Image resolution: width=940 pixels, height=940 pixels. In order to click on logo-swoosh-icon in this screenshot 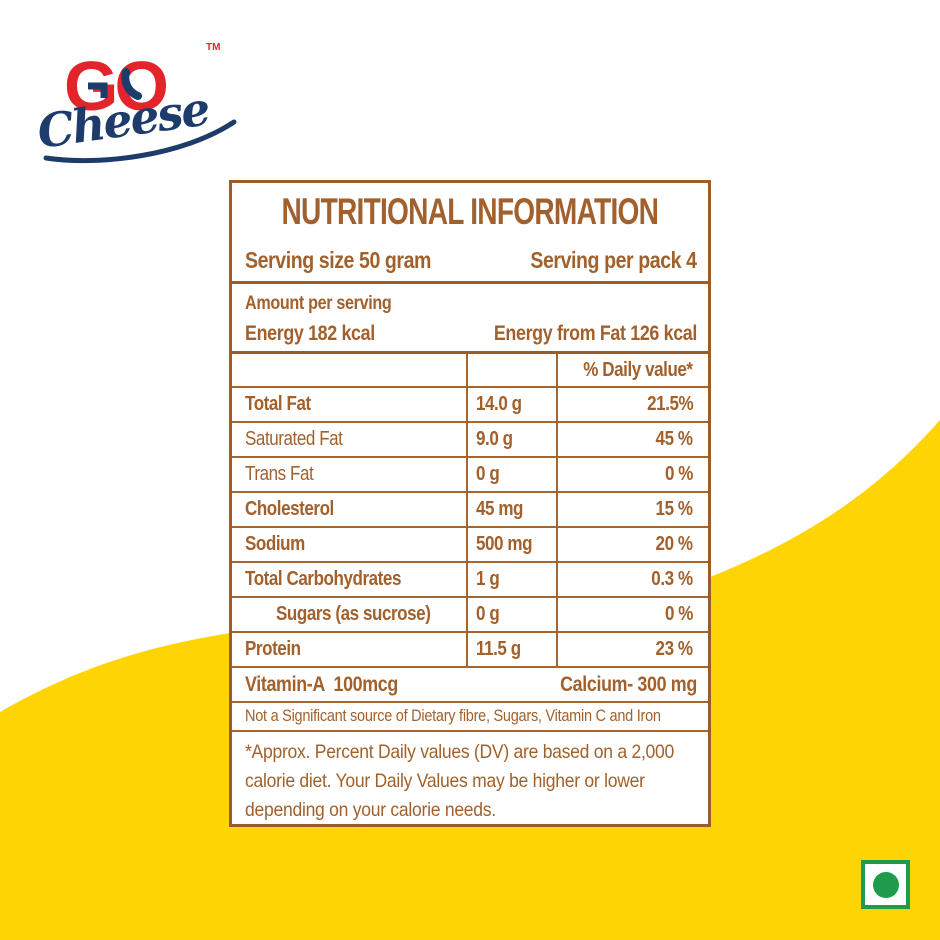, I will do `click(140, 141)`.